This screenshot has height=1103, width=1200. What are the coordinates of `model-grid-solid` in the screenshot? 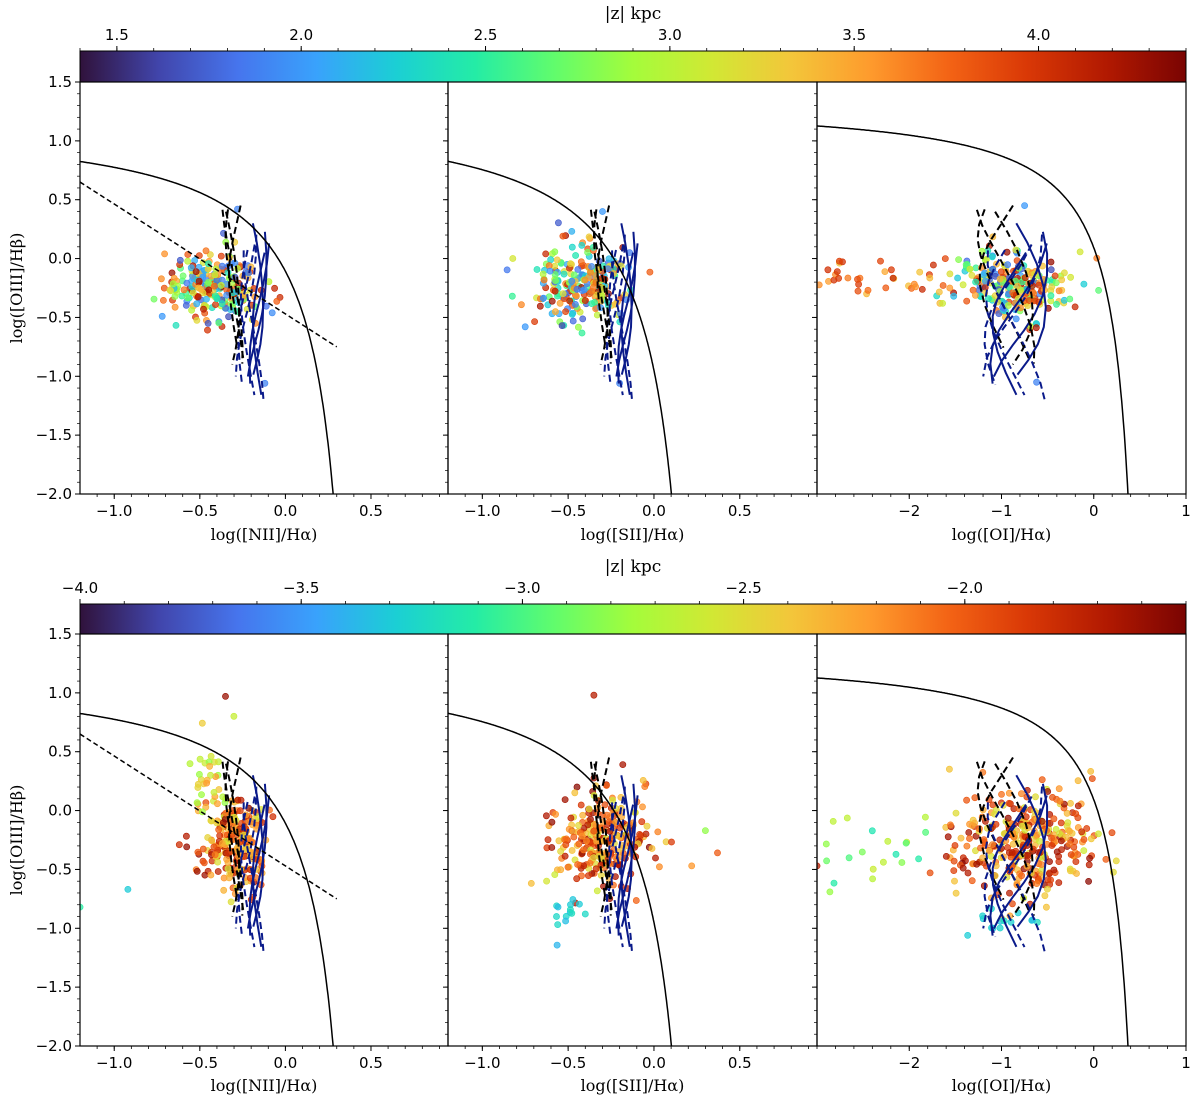 It's located at (1021, 856).